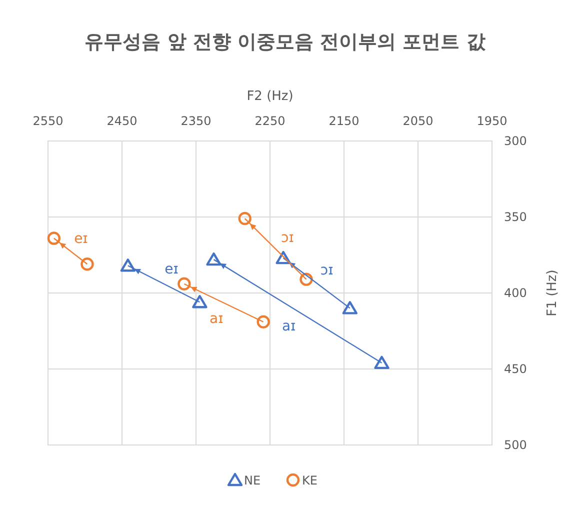  Describe the element at coordinates (515, 445) in the screenshot. I see `y-tick-label: 500` at that location.